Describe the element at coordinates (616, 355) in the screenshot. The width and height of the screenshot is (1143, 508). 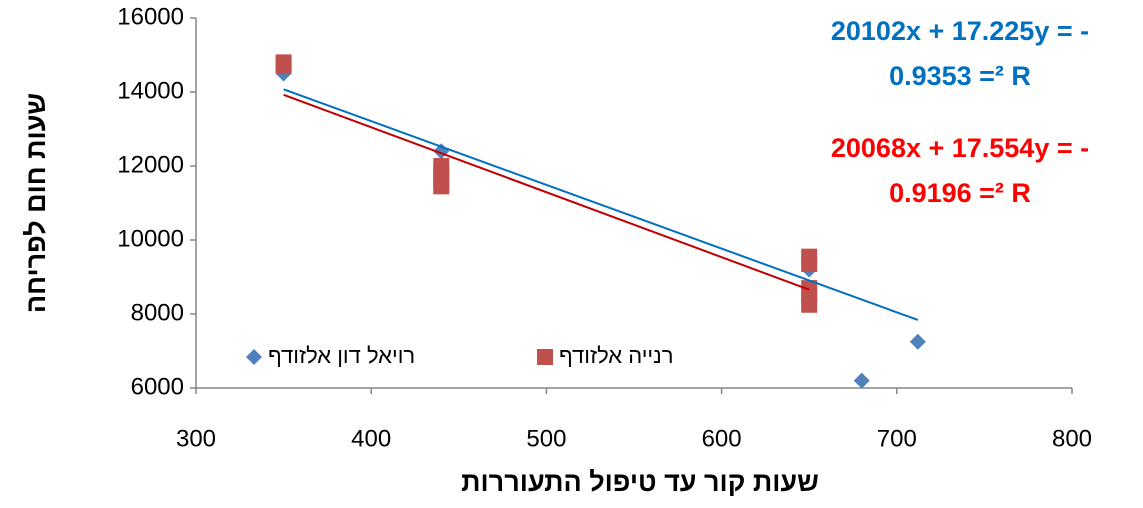
I see `legend-label: רנייה אלזודף` at that location.